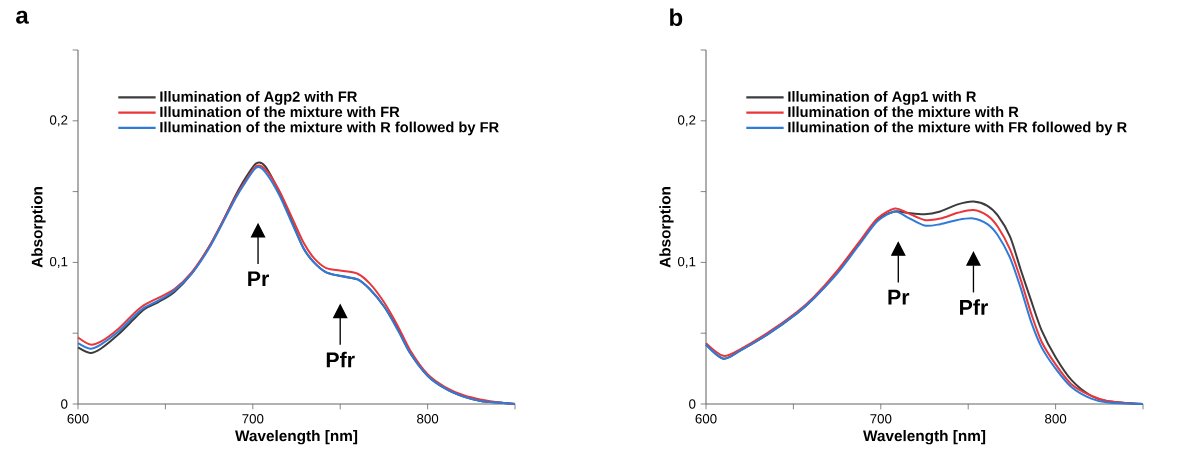 The width and height of the screenshot is (1196, 465). What do you see at coordinates (676, 17) in the screenshot?
I see `chart-title: b` at bounding box center [676, 17].